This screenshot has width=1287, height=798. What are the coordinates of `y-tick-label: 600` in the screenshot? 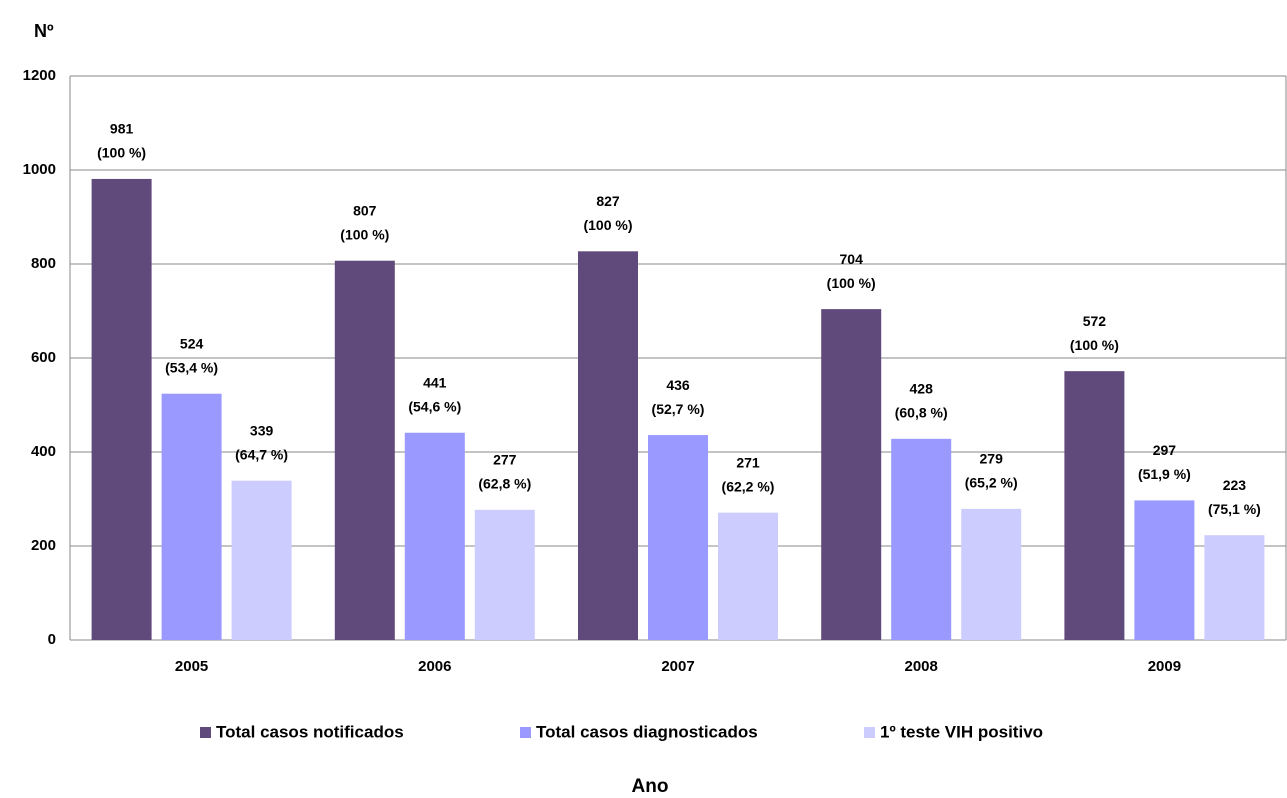 It's located at (43, 357).